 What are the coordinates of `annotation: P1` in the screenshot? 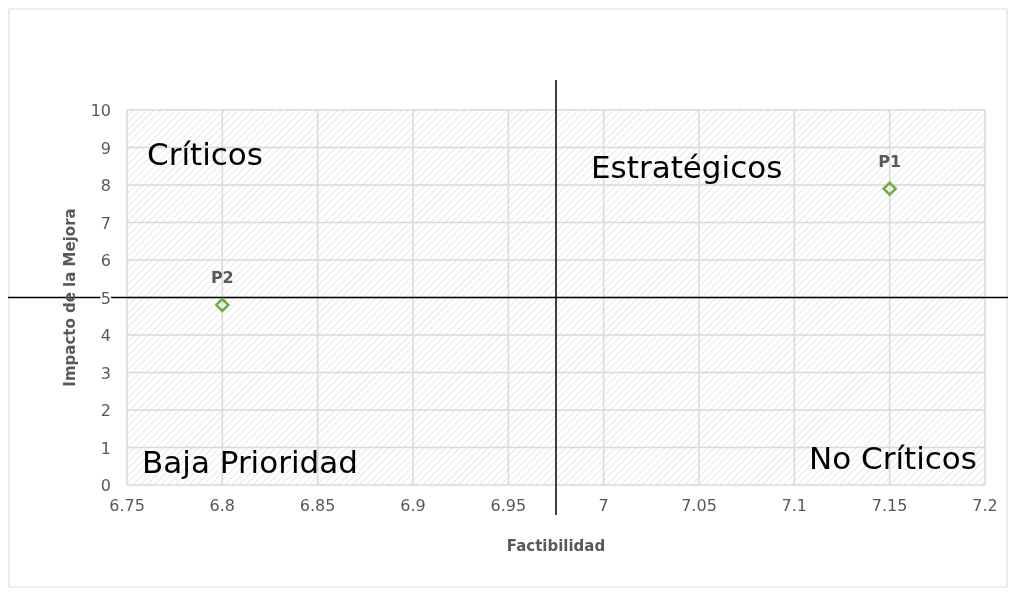 It's located at (890, 161).